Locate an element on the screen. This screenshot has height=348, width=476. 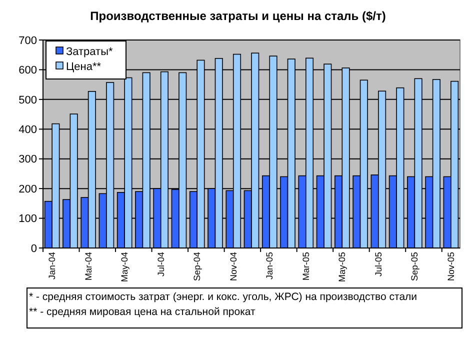
text: ** - средняя мировая цена на стальной прокат is located at coordinates (142, 312).